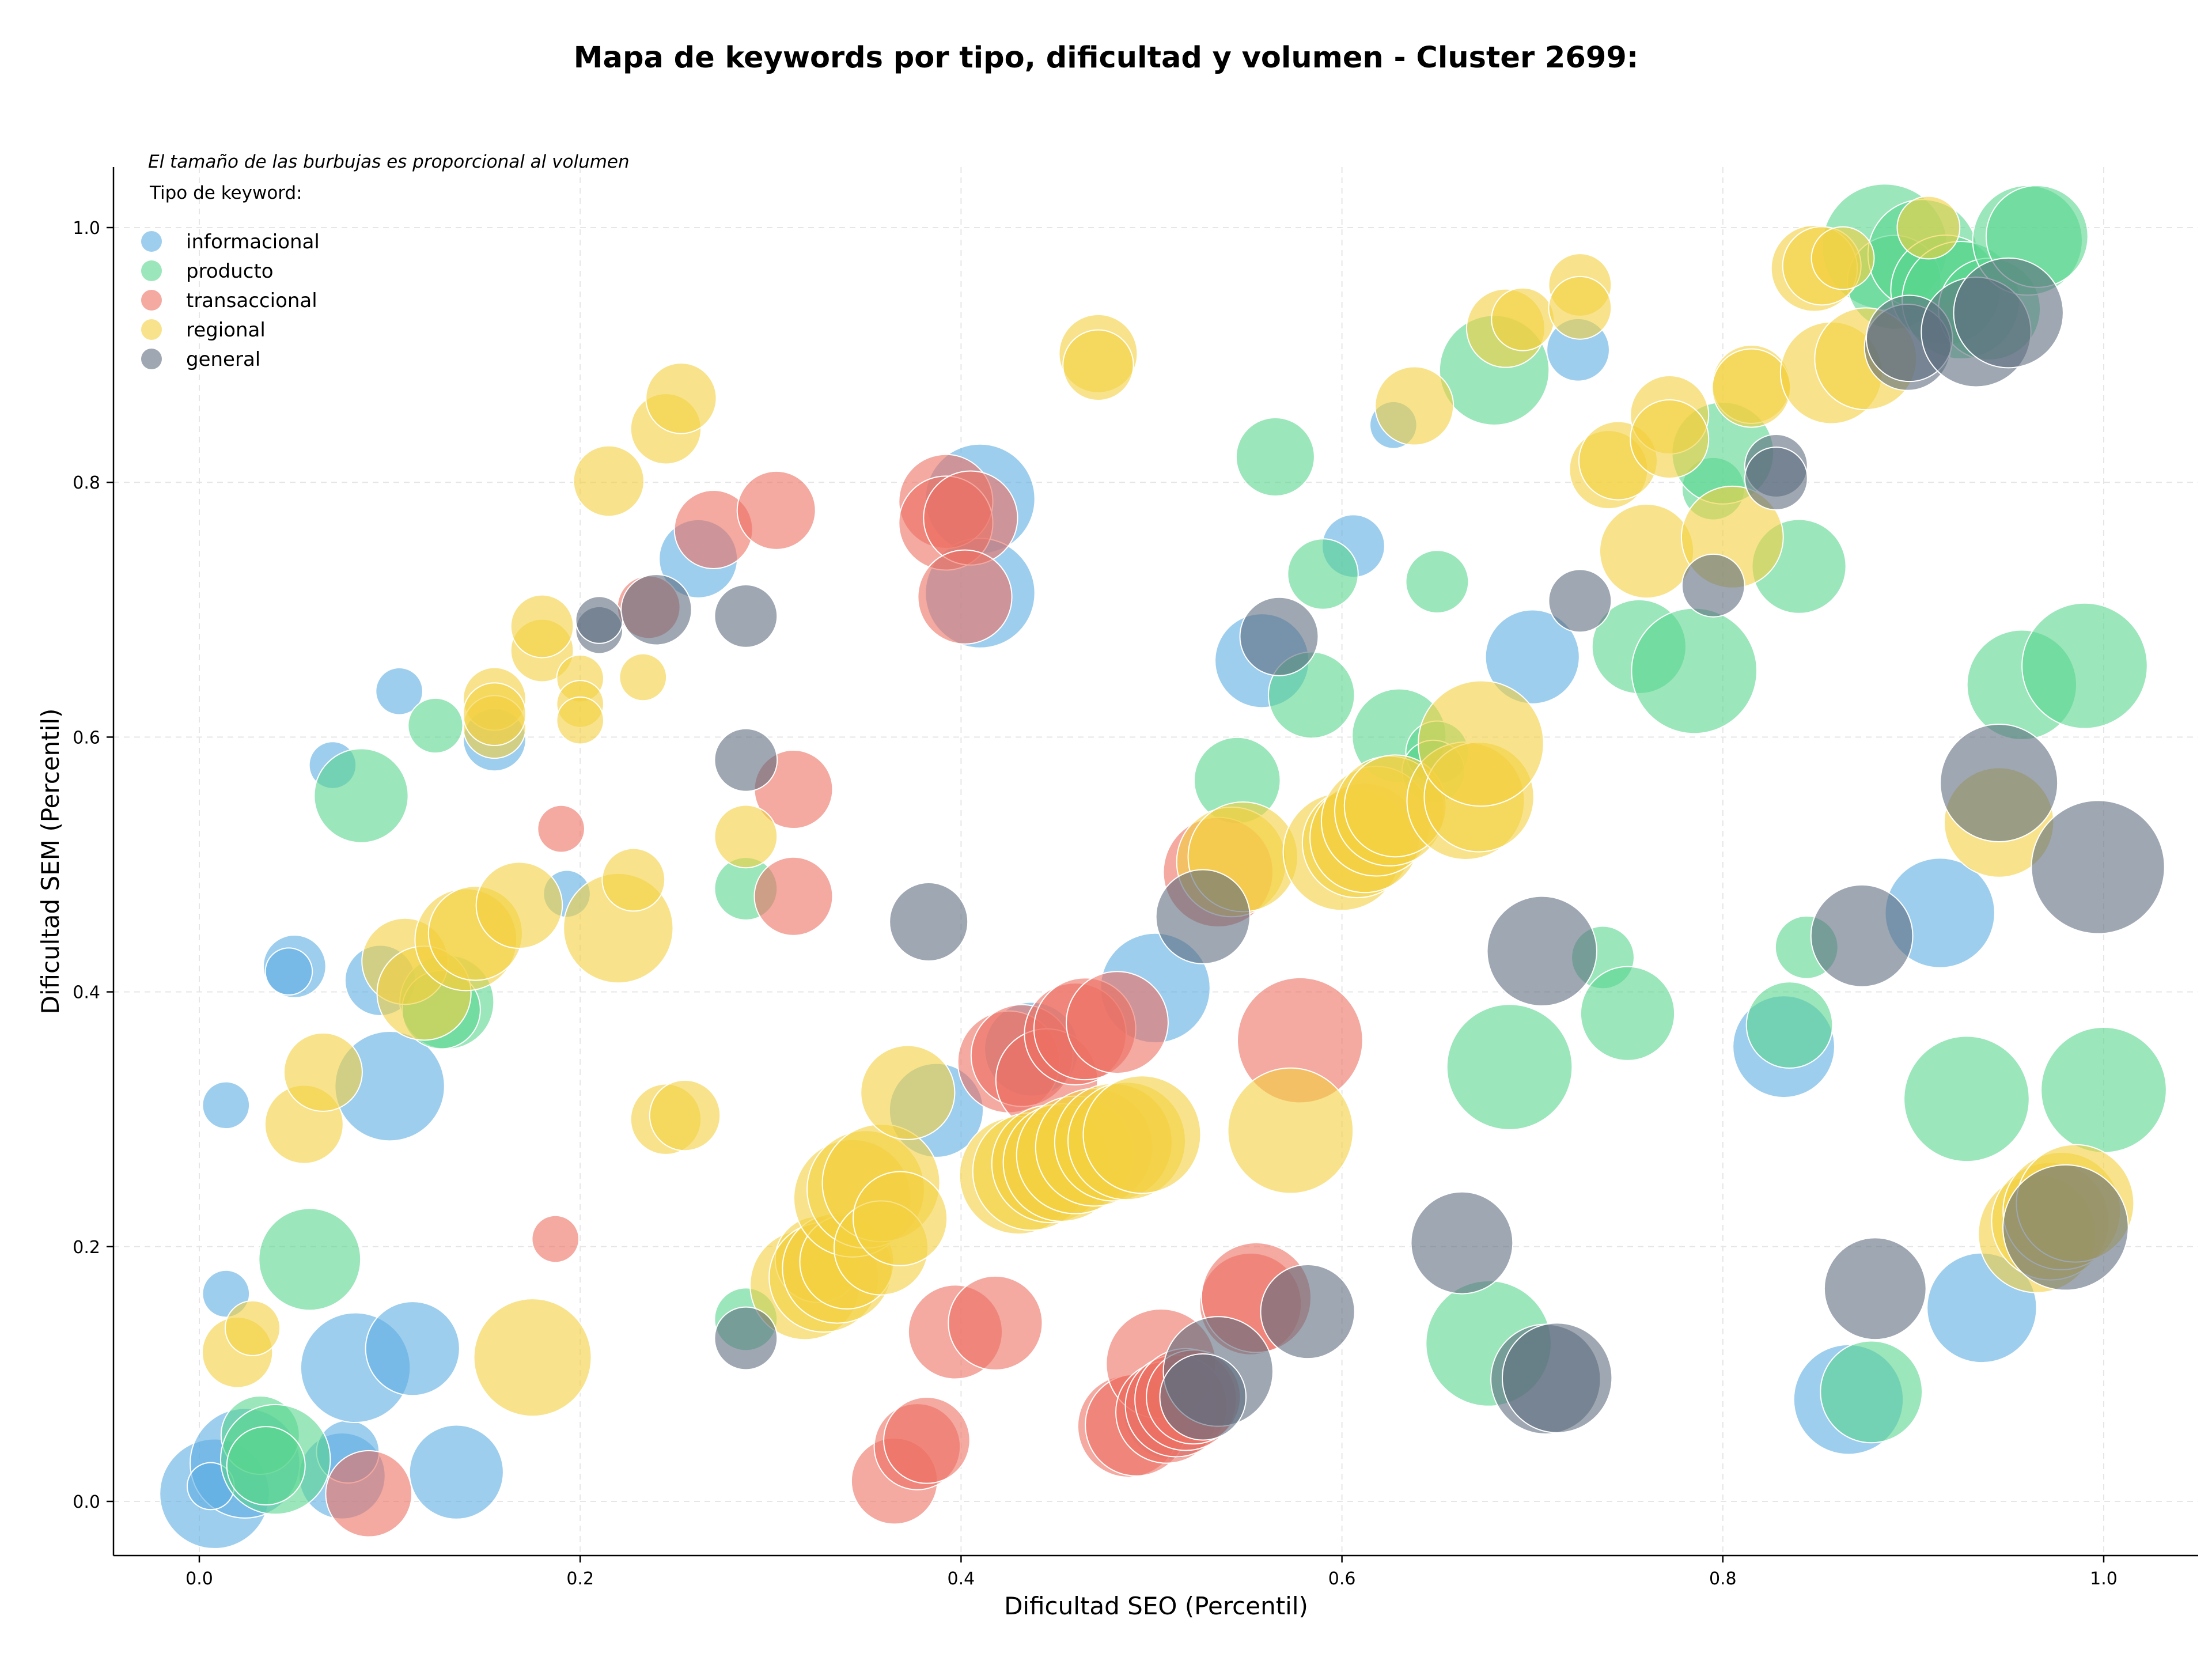  I want to click on legend-label-transaccional: transaccional, so click(251, 300).